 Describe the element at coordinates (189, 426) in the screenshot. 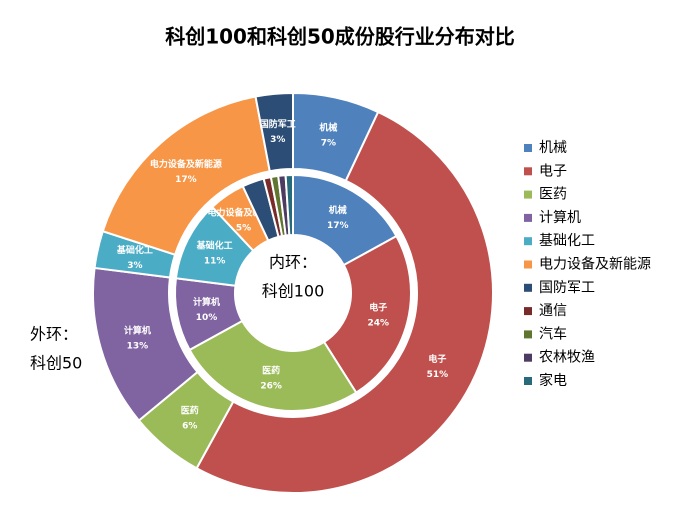

I see `slice-value-label: 6%` at that location.